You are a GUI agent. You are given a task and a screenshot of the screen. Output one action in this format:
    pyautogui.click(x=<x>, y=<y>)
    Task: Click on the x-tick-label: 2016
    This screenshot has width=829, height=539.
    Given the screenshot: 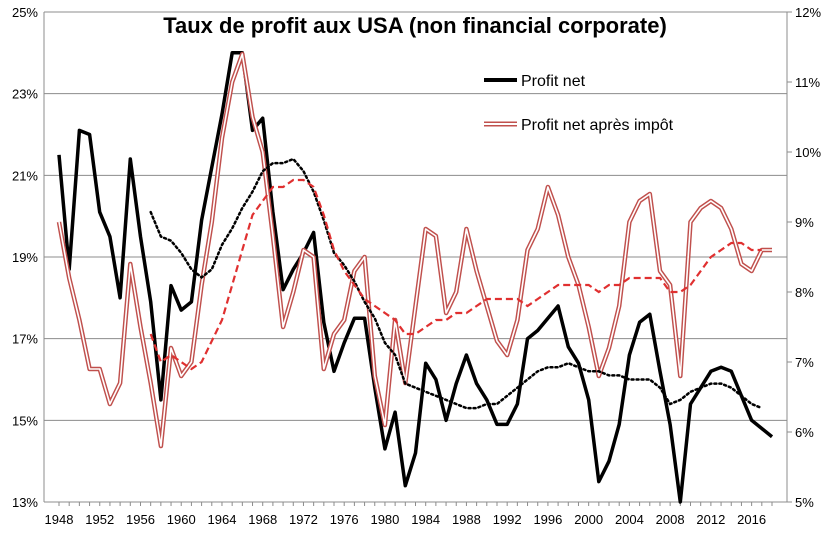 What is the action you would take?
    pyautogui.click(x=751, y=519)
    